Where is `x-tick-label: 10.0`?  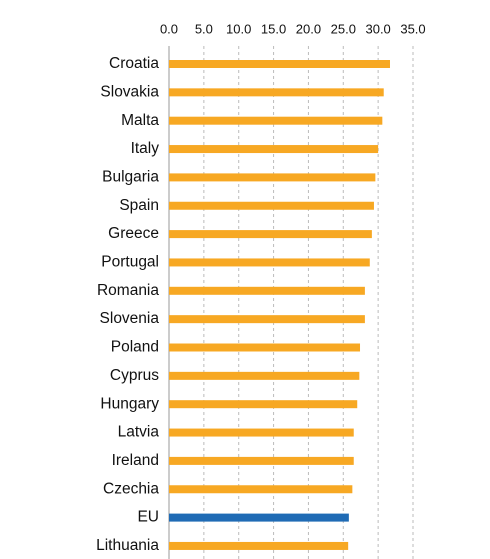 x-tick-label: 10.0 is located at coordinates (238, 28).